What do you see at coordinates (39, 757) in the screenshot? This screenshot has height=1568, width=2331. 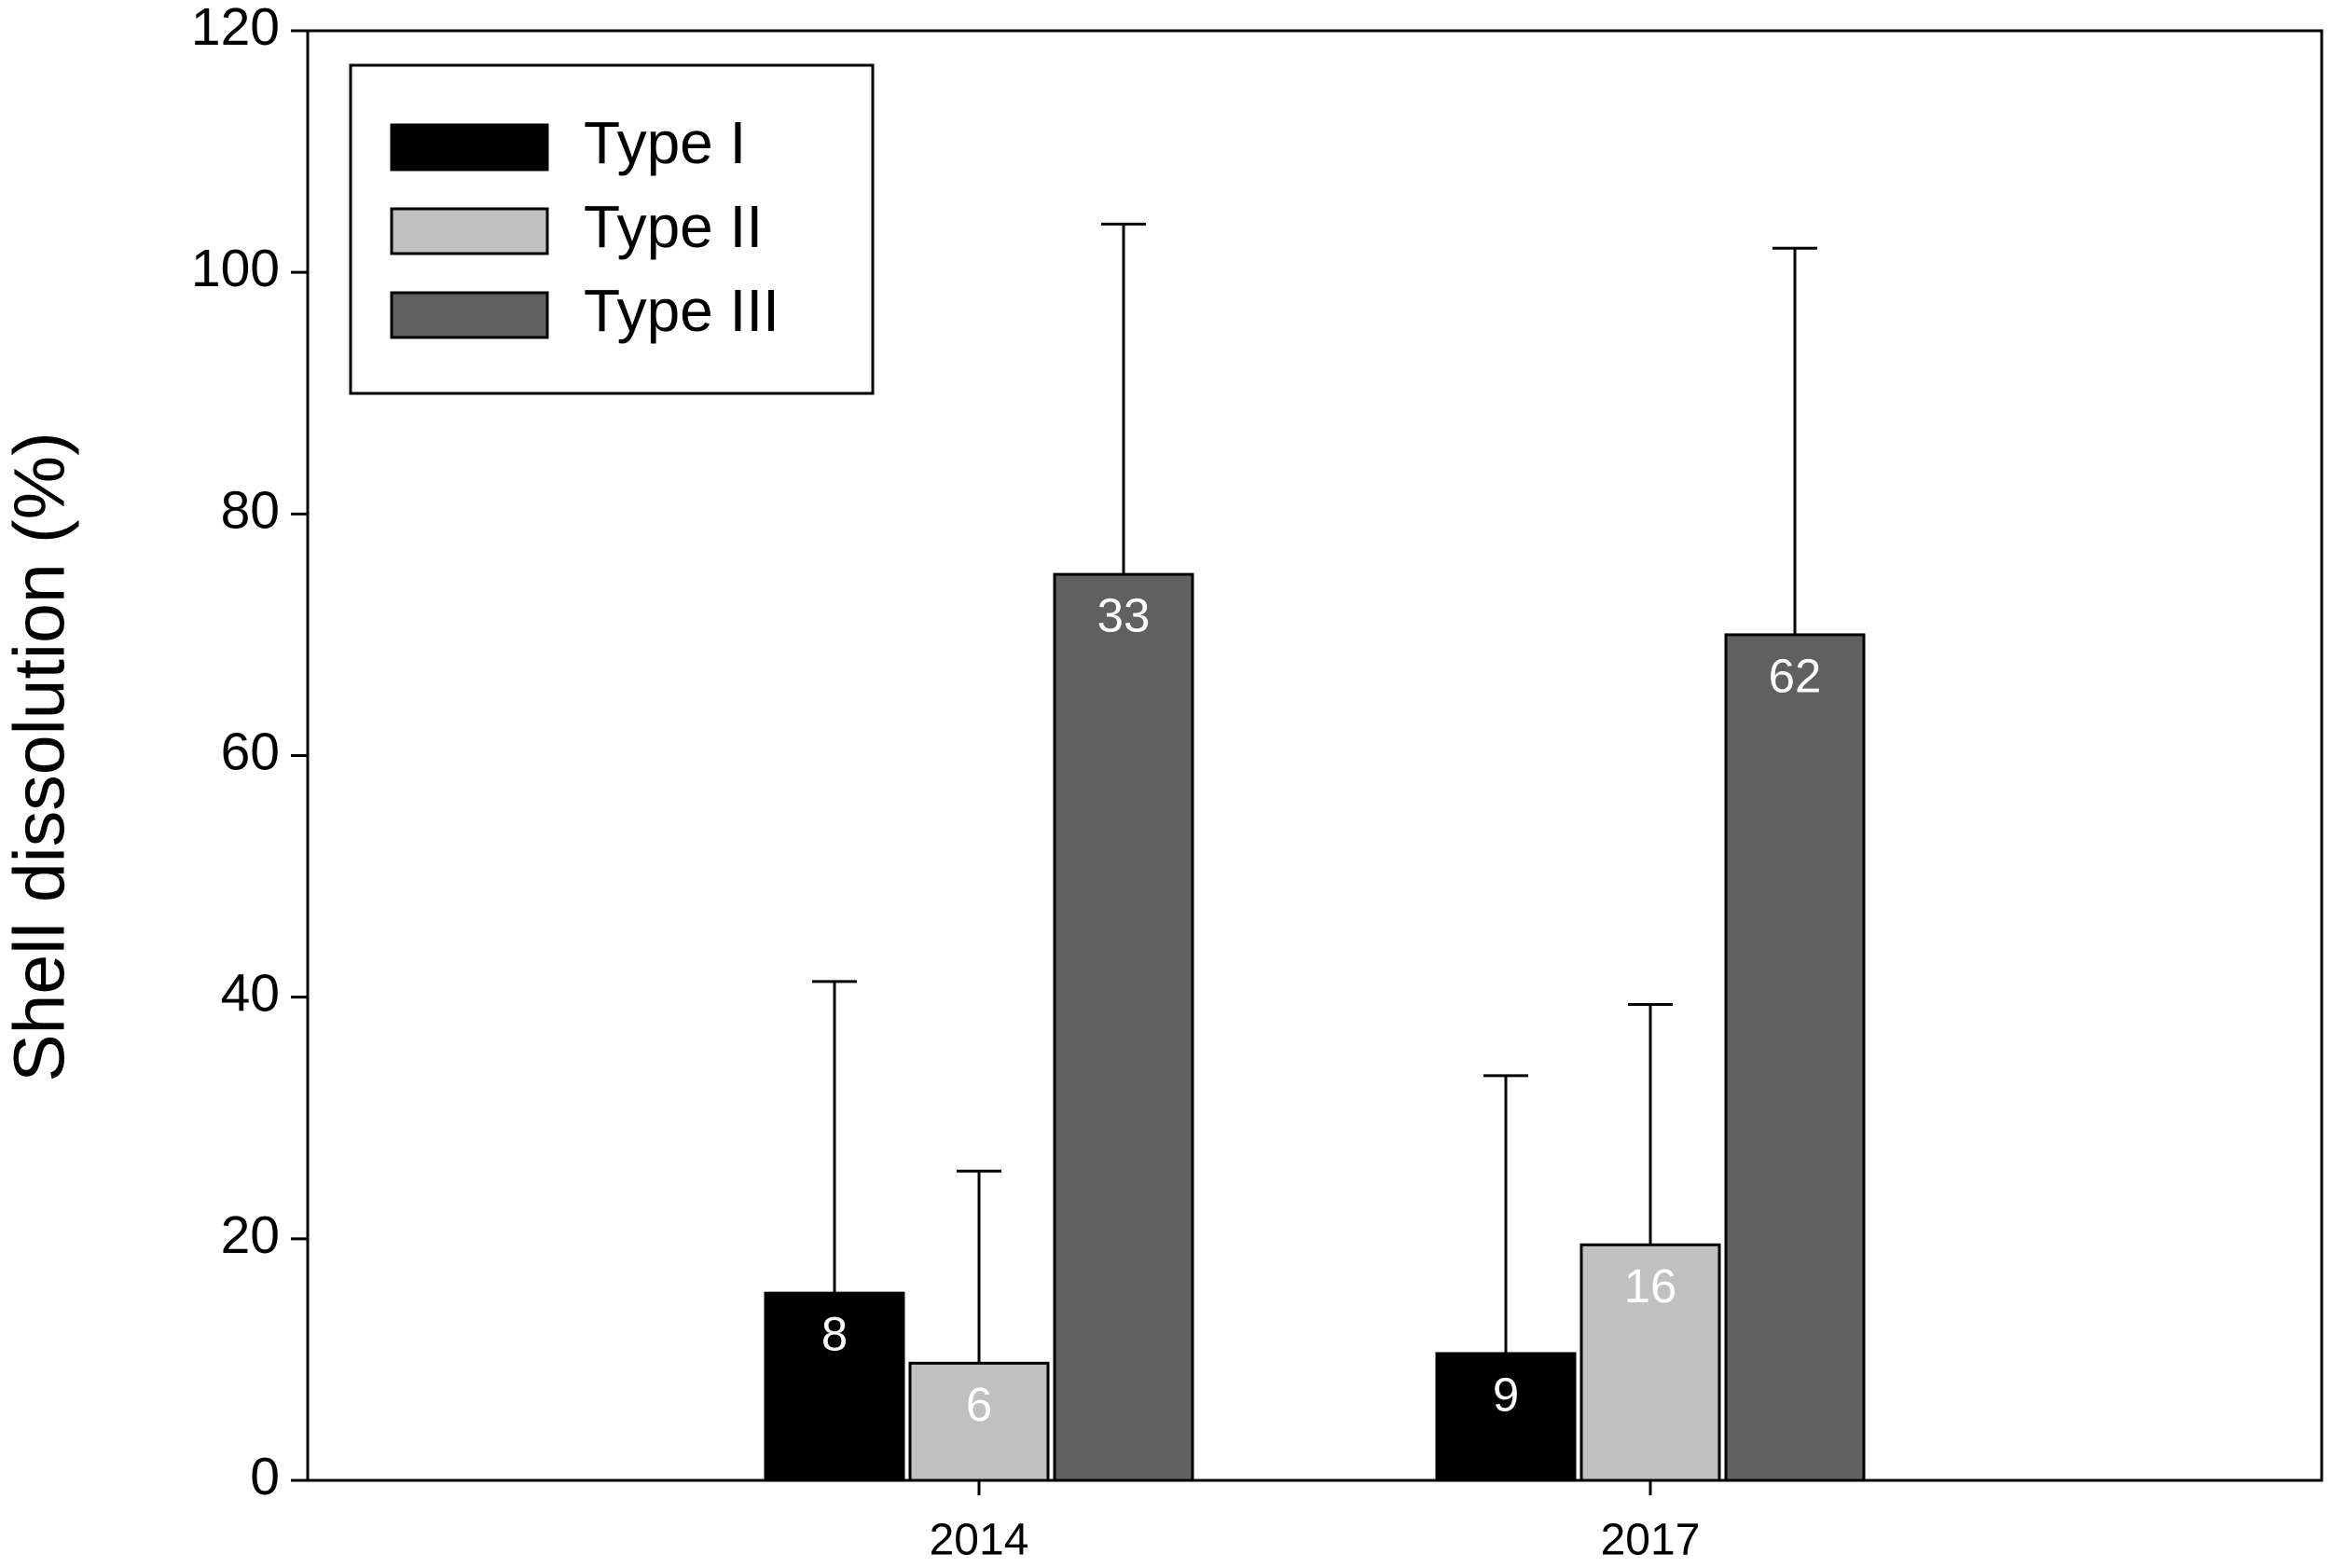 I see `y-axis-label: Shell dissolution (%)` at bounding box center [39, 757].